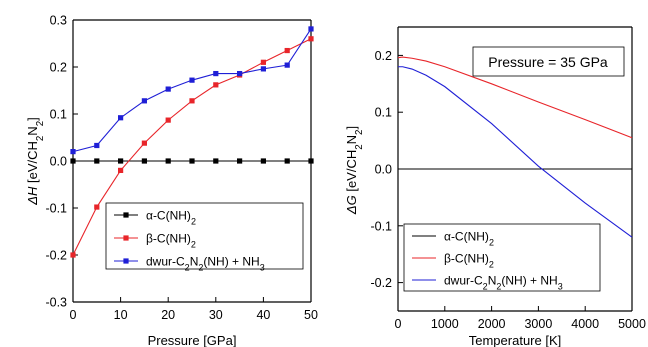 Image resolution: width=648 pixels, height=347 pixels. I want to click on right-y-ticks: -0.2 -0.1 0.0 0.1 0.2, so click(386, 169).